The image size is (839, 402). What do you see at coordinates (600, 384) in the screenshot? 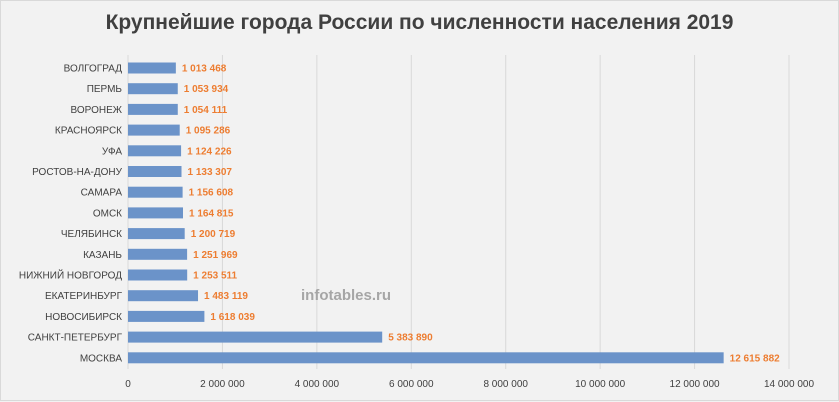
I see `x-tick-label: 10 000 000` at bounding box center [600, 384].